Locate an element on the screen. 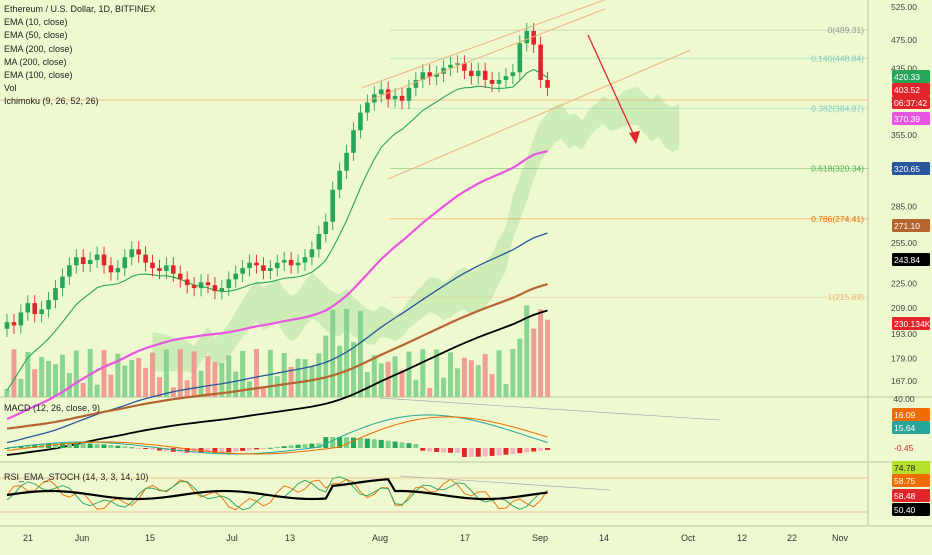 This screenshot has height=555, width=932. indicator-ma200: MA (200, close) is located at coordinates (35, 61).